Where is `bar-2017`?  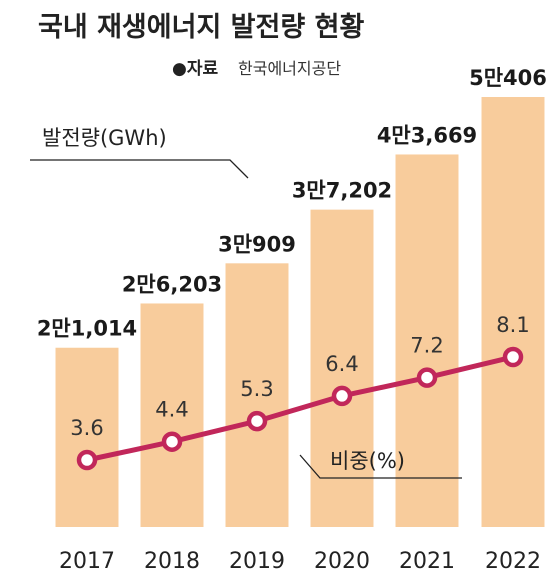
bar-2017 is located at coordinates (87, 437).